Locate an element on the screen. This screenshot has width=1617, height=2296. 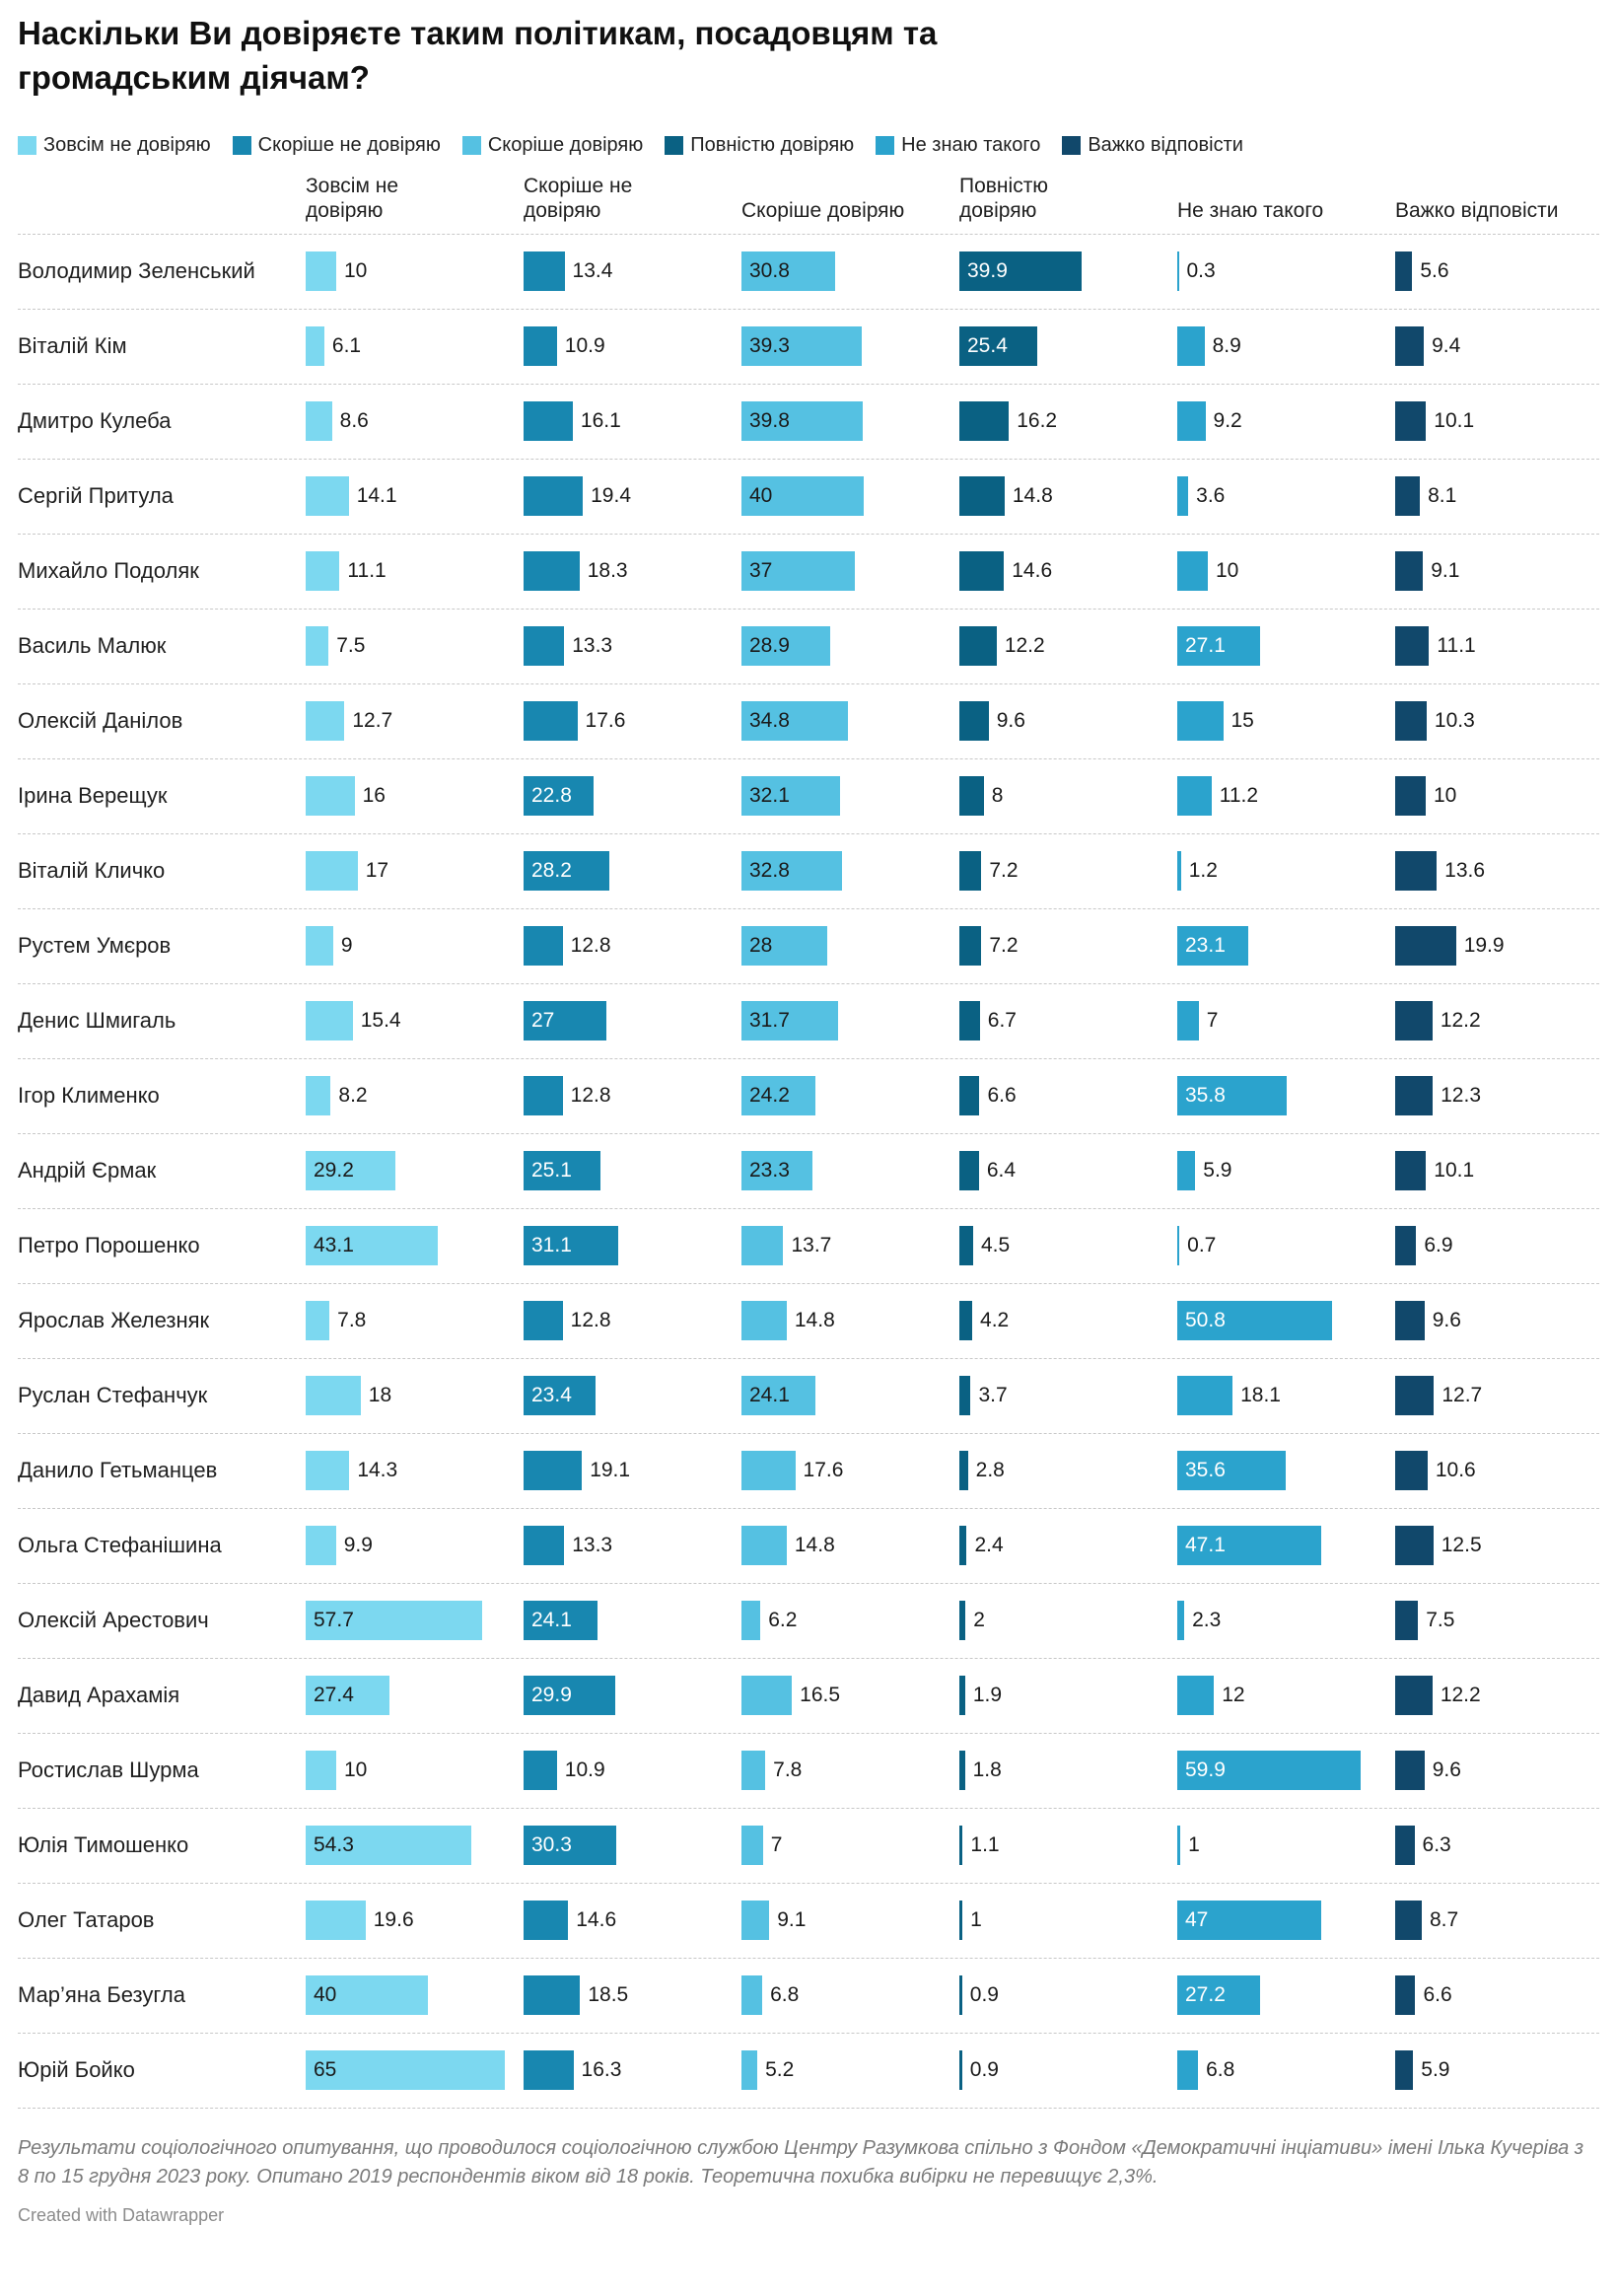
bar-value: 1.2 is located at coordinates (1203, 871).